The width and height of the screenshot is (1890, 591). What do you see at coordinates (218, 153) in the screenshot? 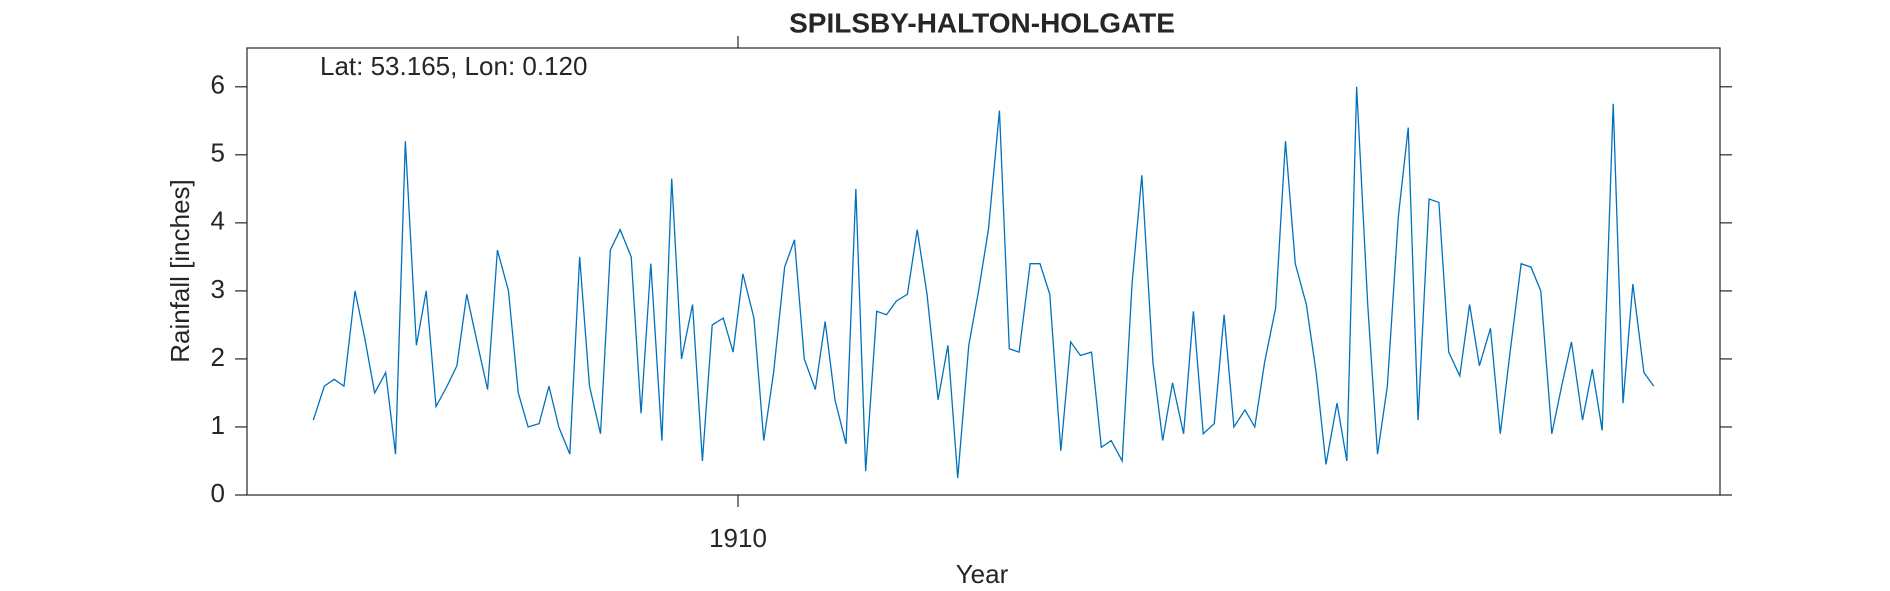
I see `y-tick-label: 5` at bounding box center [218, 153].